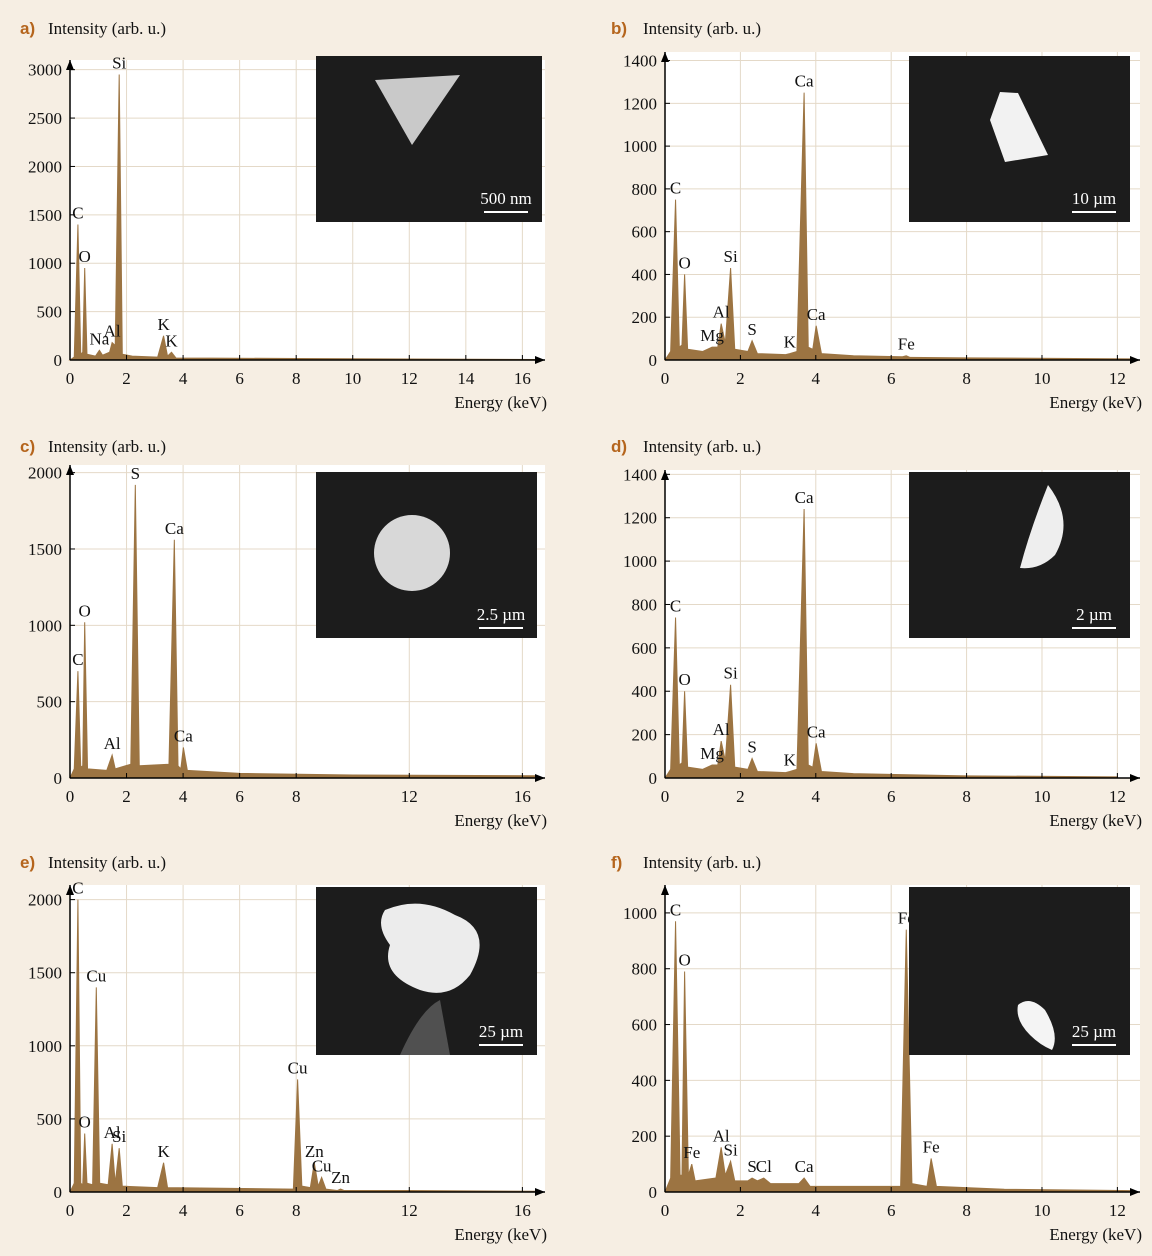 Image resolution: width=1152 pixels, height=1256 pixels. What do you see at coordinates (712, 753) in the screenshot?
I see `peak-label: Mg` at bounding box center [712, 753].